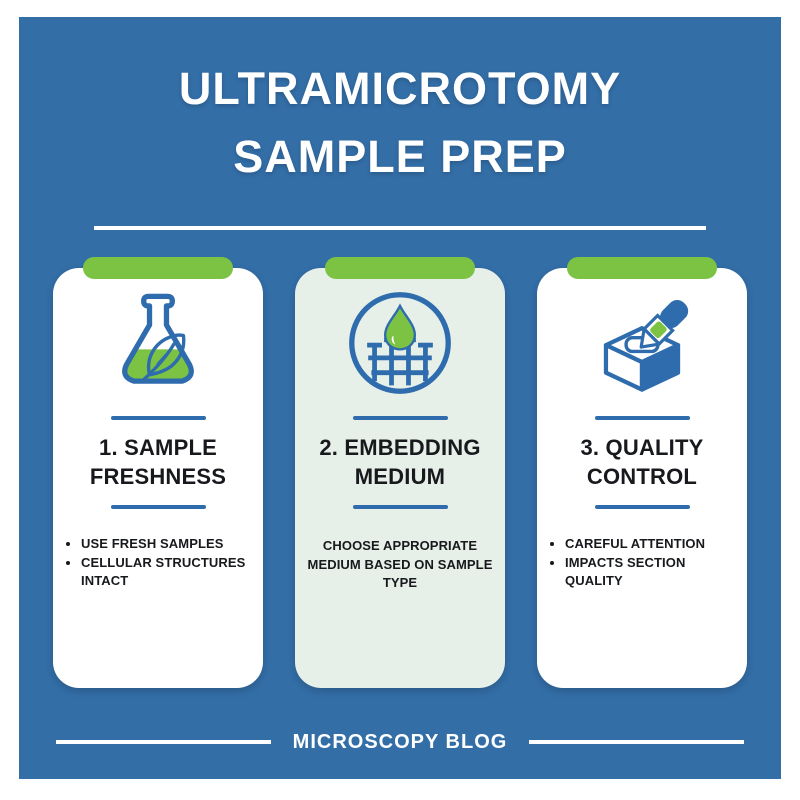  I want to click on footer-line-left, so click(163, 742).